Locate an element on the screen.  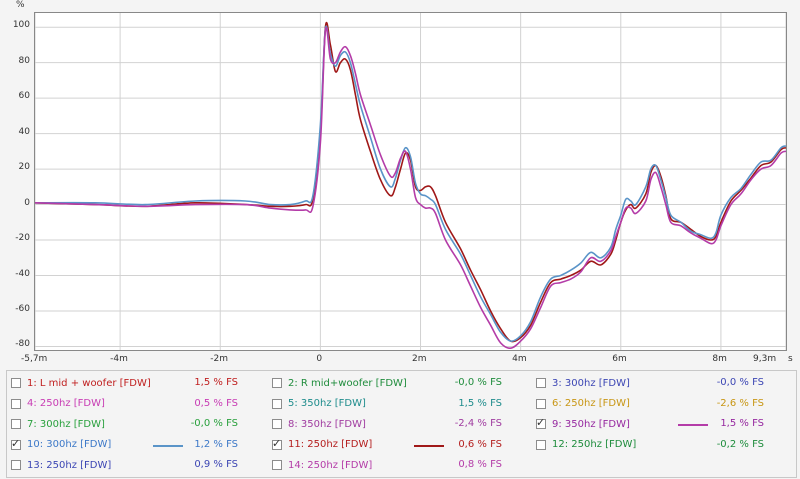
y-tick-label: -80 is located at coordinates (22, 344).